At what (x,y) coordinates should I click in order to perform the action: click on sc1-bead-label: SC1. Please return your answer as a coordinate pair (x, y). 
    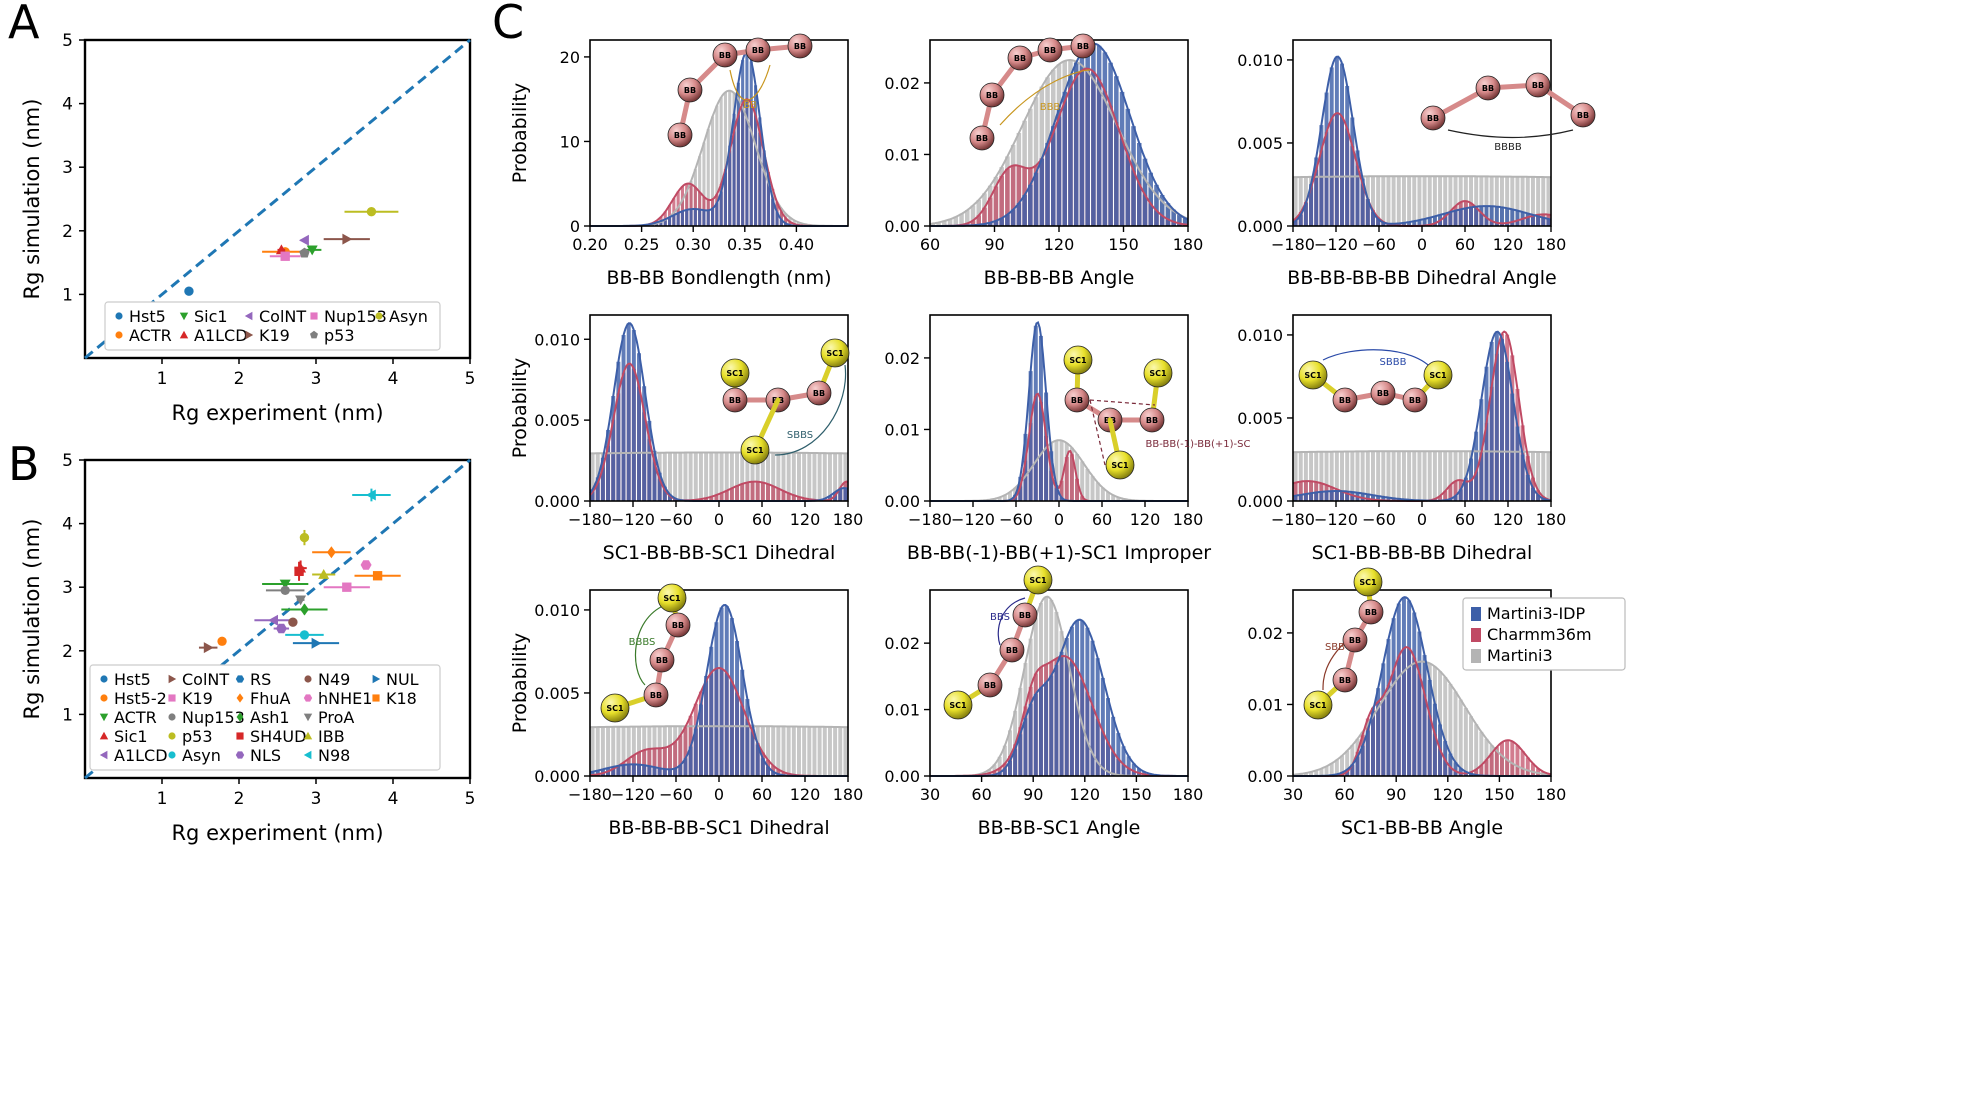
    Looking at the image, I should click on (1318, 705).